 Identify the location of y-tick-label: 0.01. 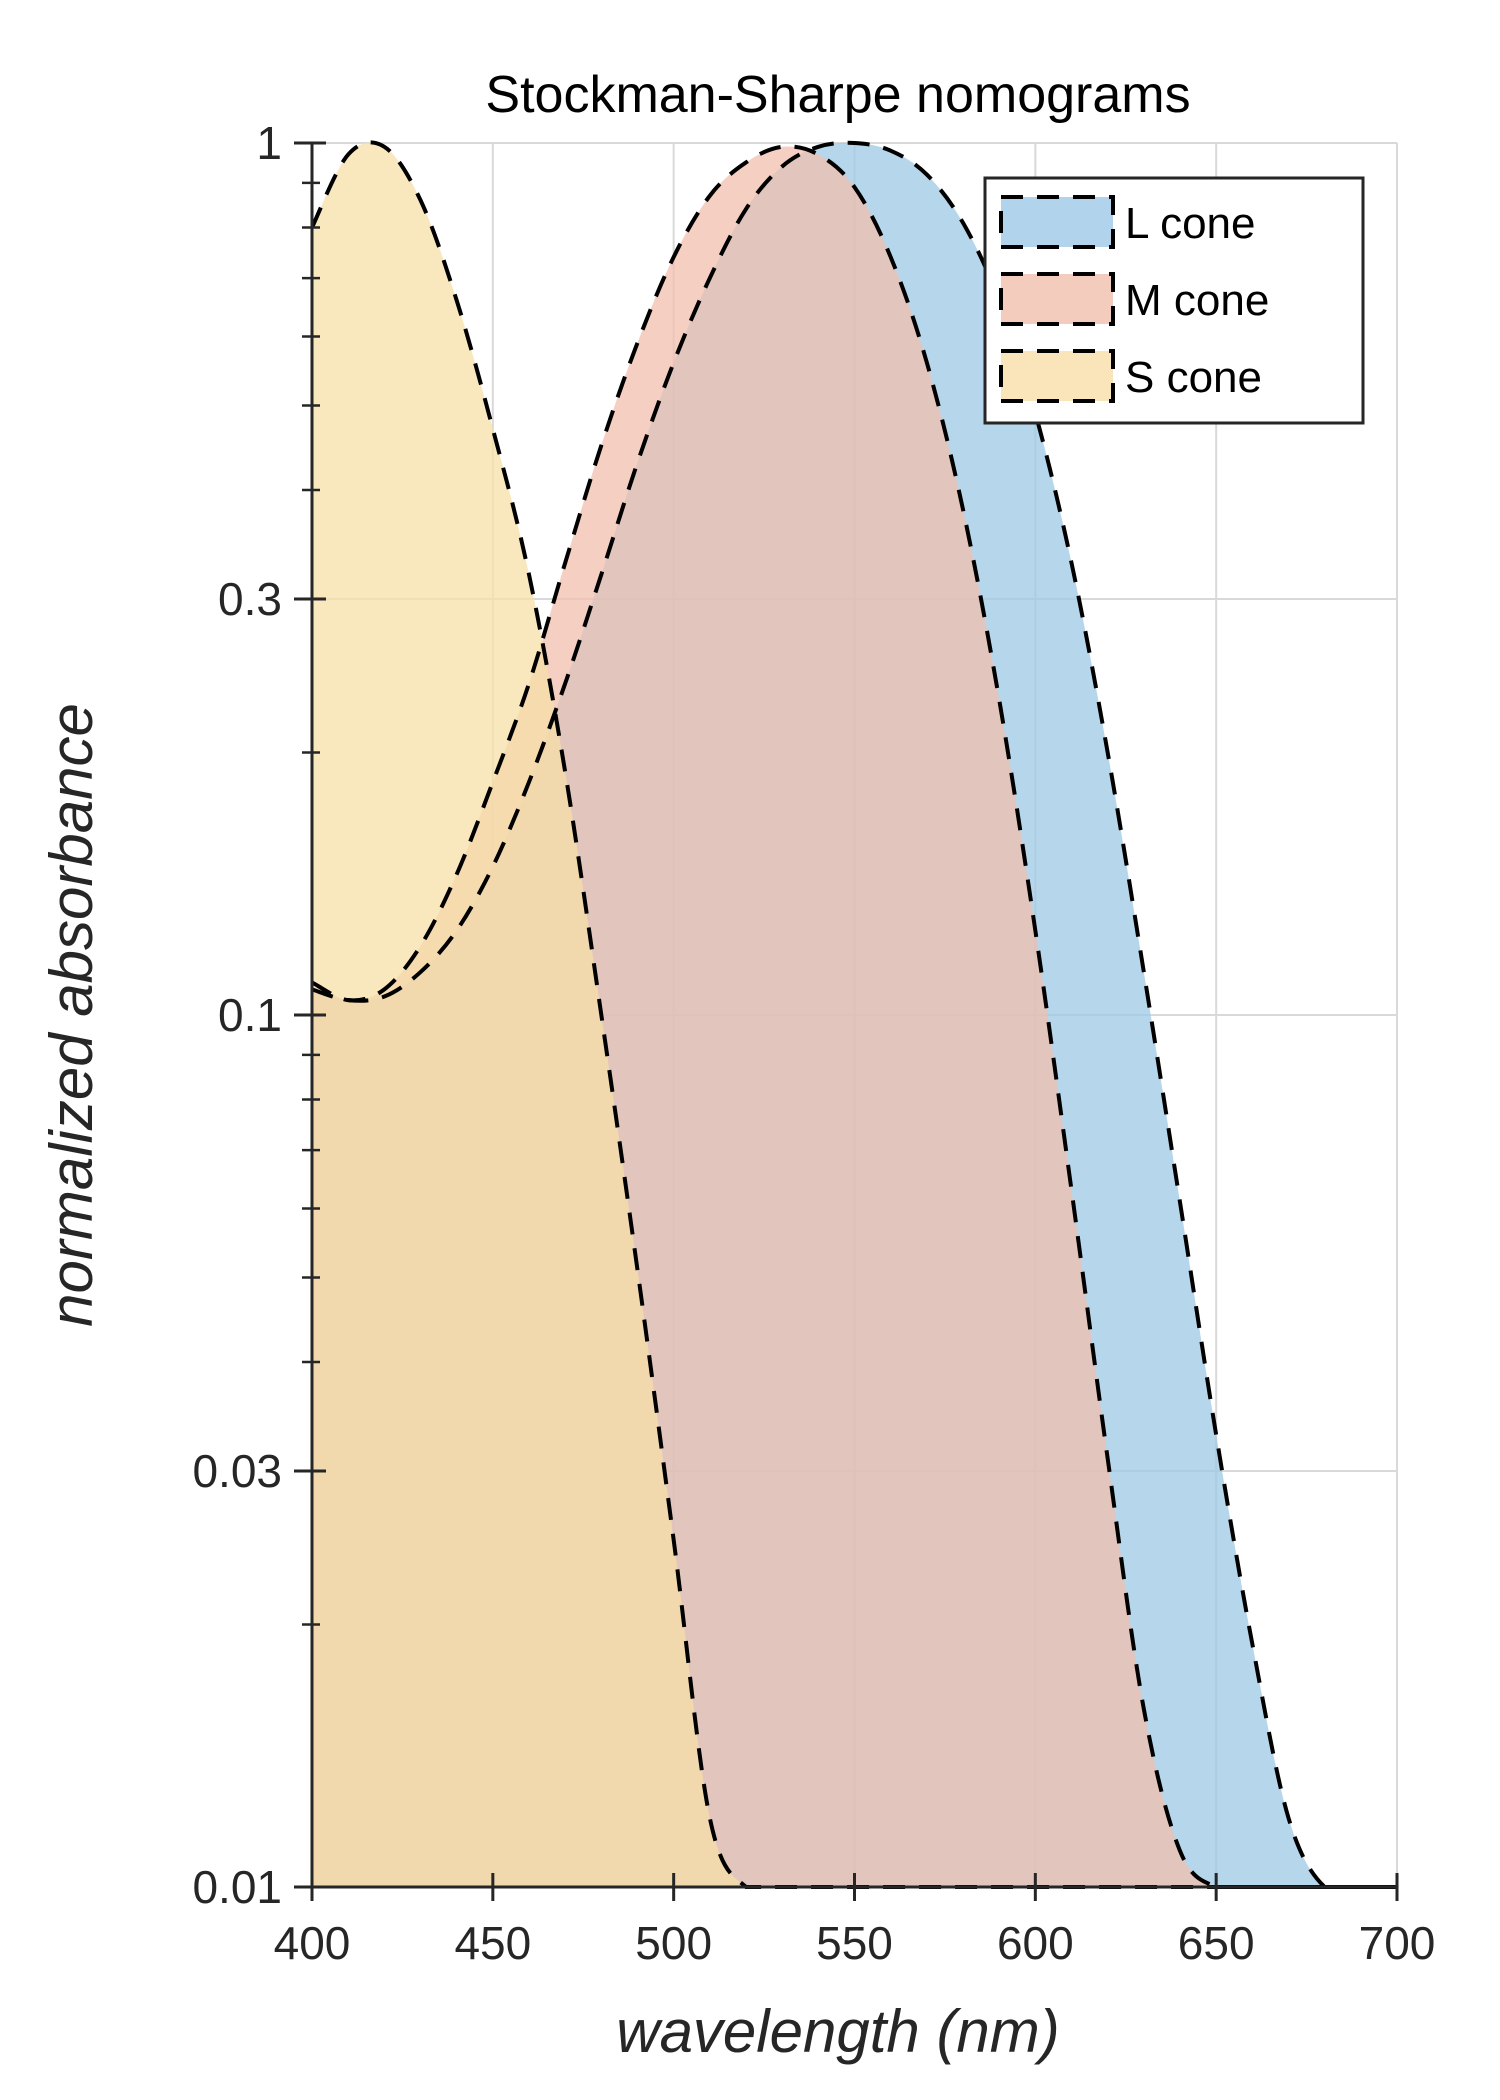
(237, 1887).